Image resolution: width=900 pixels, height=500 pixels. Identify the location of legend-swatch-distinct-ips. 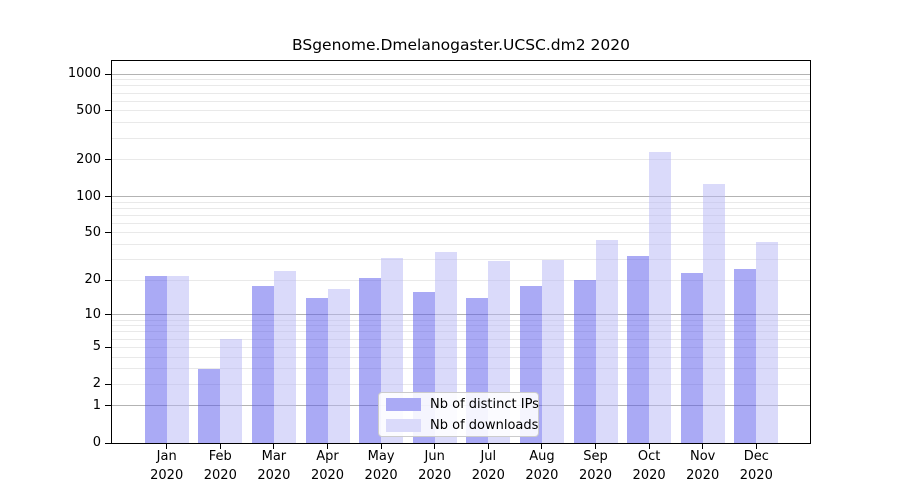
(403, 404).